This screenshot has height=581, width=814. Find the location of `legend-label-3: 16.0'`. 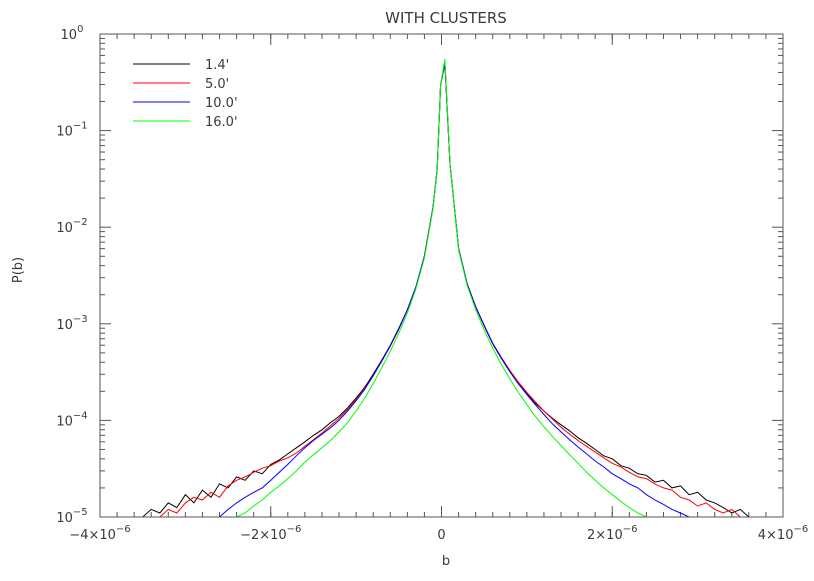

legend-label-3: 16.0' is located at coordinates (221, 122).